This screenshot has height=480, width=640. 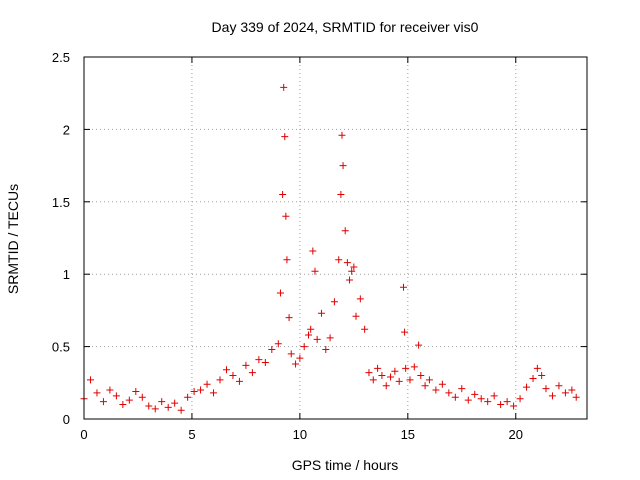 I want to click on y-tick-label: 0.5, so click(x=61, y=347).